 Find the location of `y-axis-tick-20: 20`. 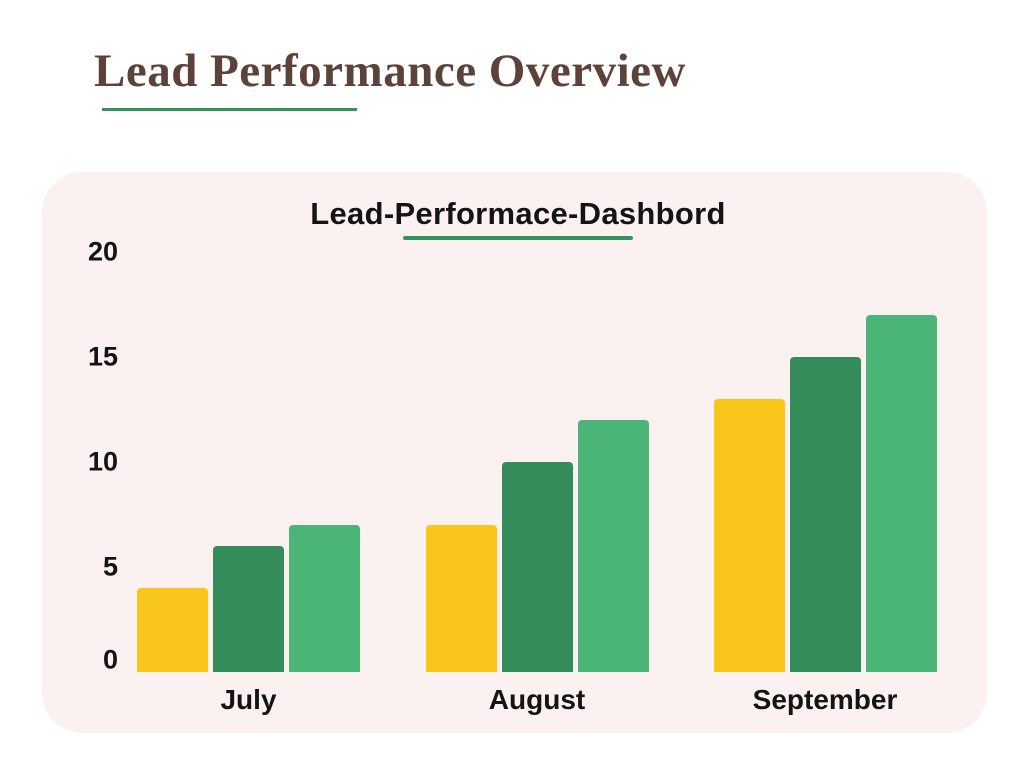

y-axis-tick-20: 20 is located at coordinates (102, 251).